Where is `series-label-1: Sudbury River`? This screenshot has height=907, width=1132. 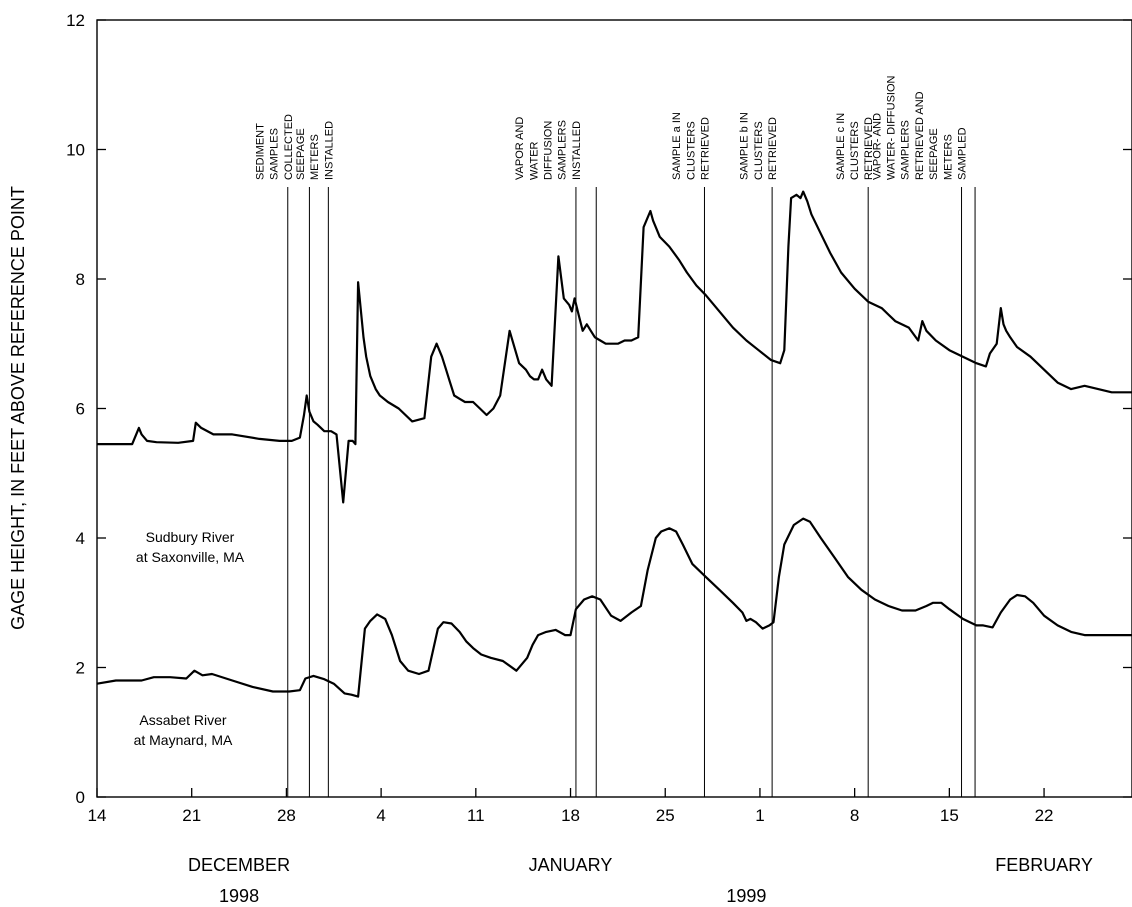
series-label-1: Sudbury River is located at coordinates (190, 537).